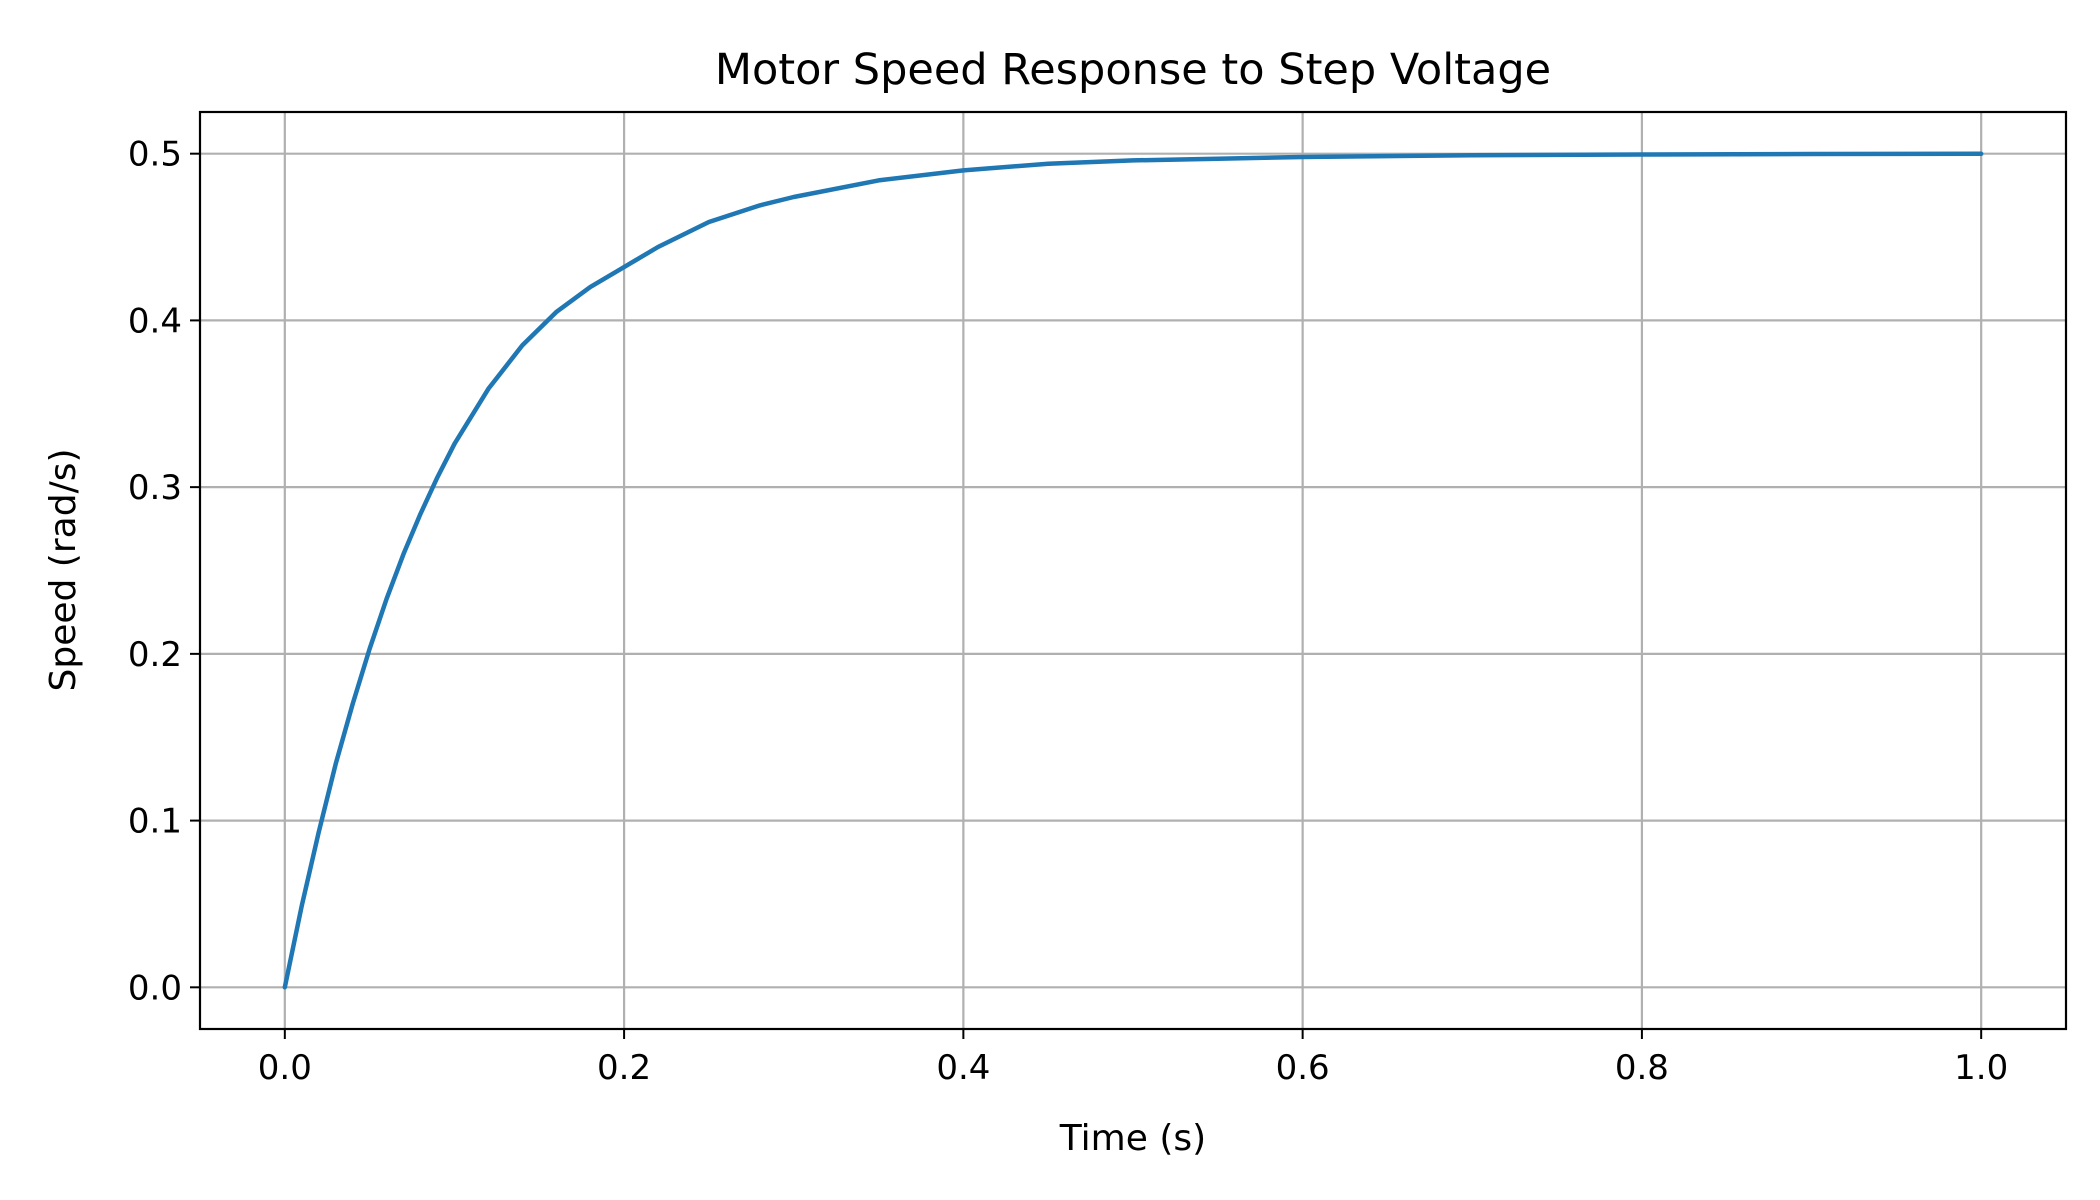 The height and width of the screenshot is (1200, 2100). I want to click on y-tick-label: 0.2, so click(155, 655).